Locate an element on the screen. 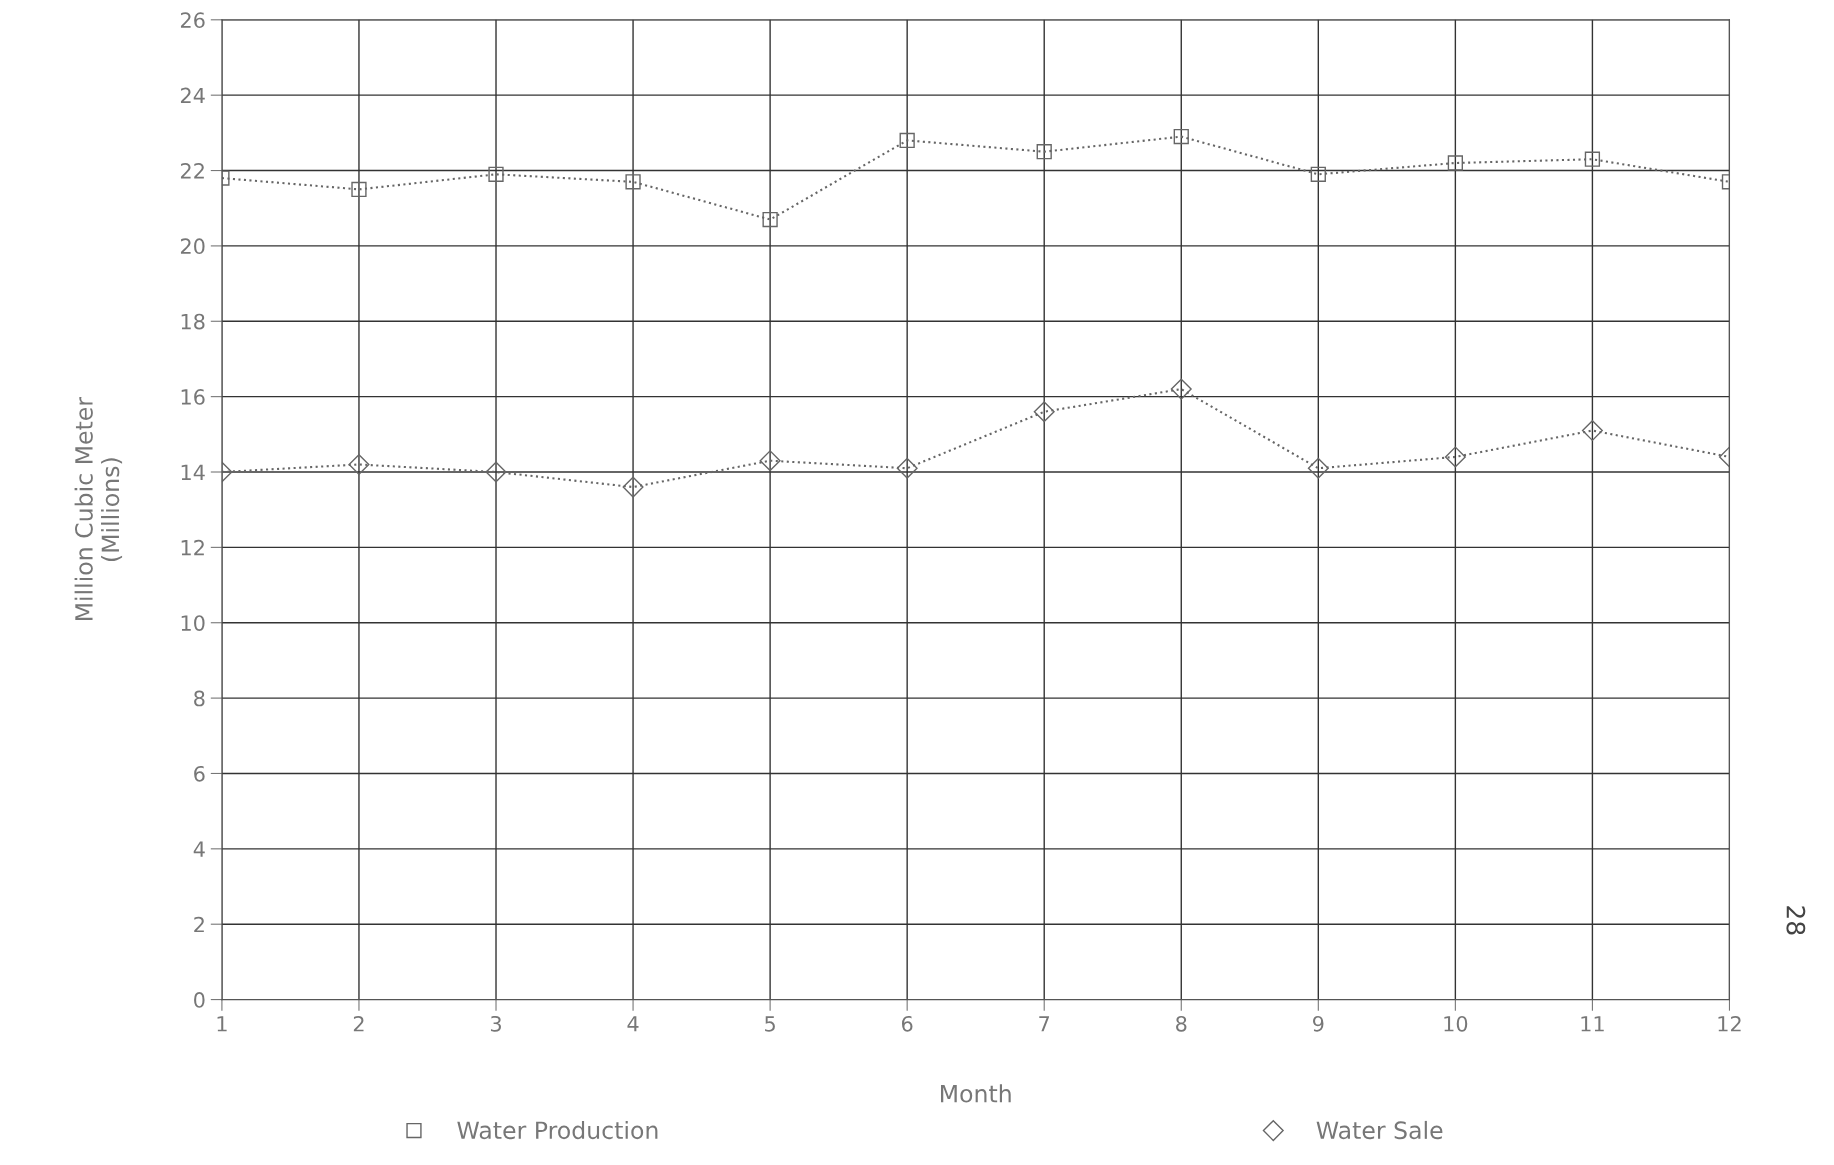  y-tick-label: 24 is located at coordinates (192, 95).